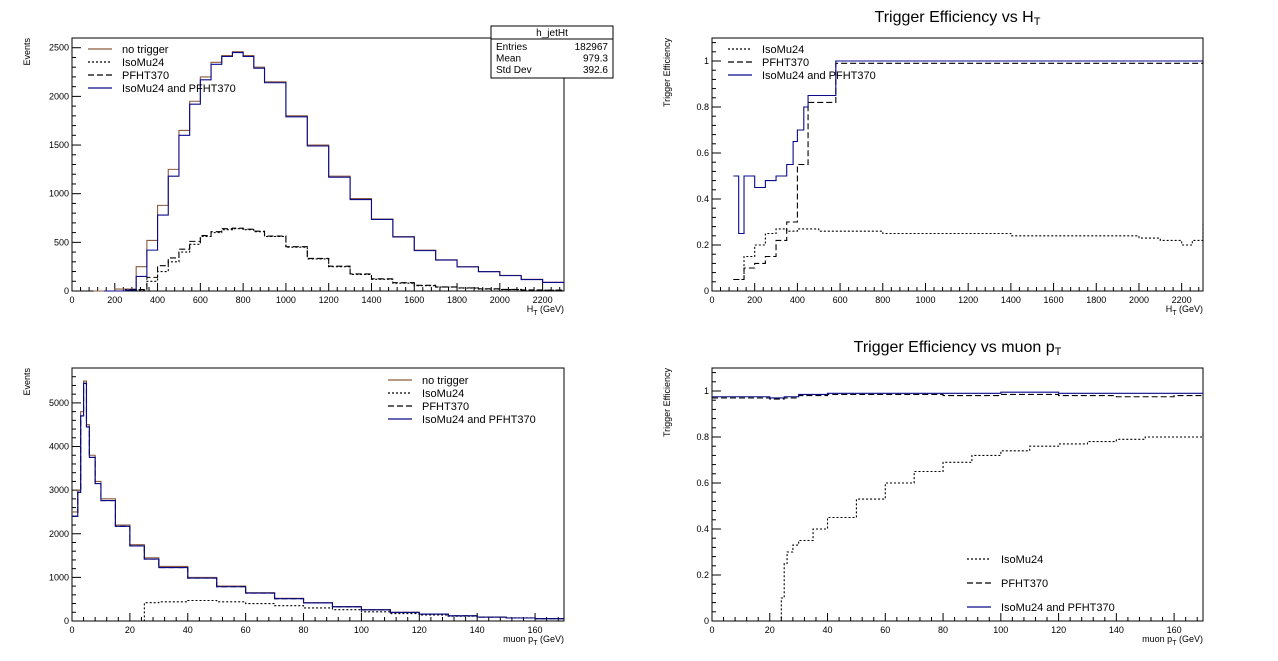 Image resolution: width=1278 pixels, height=661 pixels. What do you see at coordinates (59, 403) in the screenshot?
I see `y-tick-label: 5000` at bounding box center [59, 403].